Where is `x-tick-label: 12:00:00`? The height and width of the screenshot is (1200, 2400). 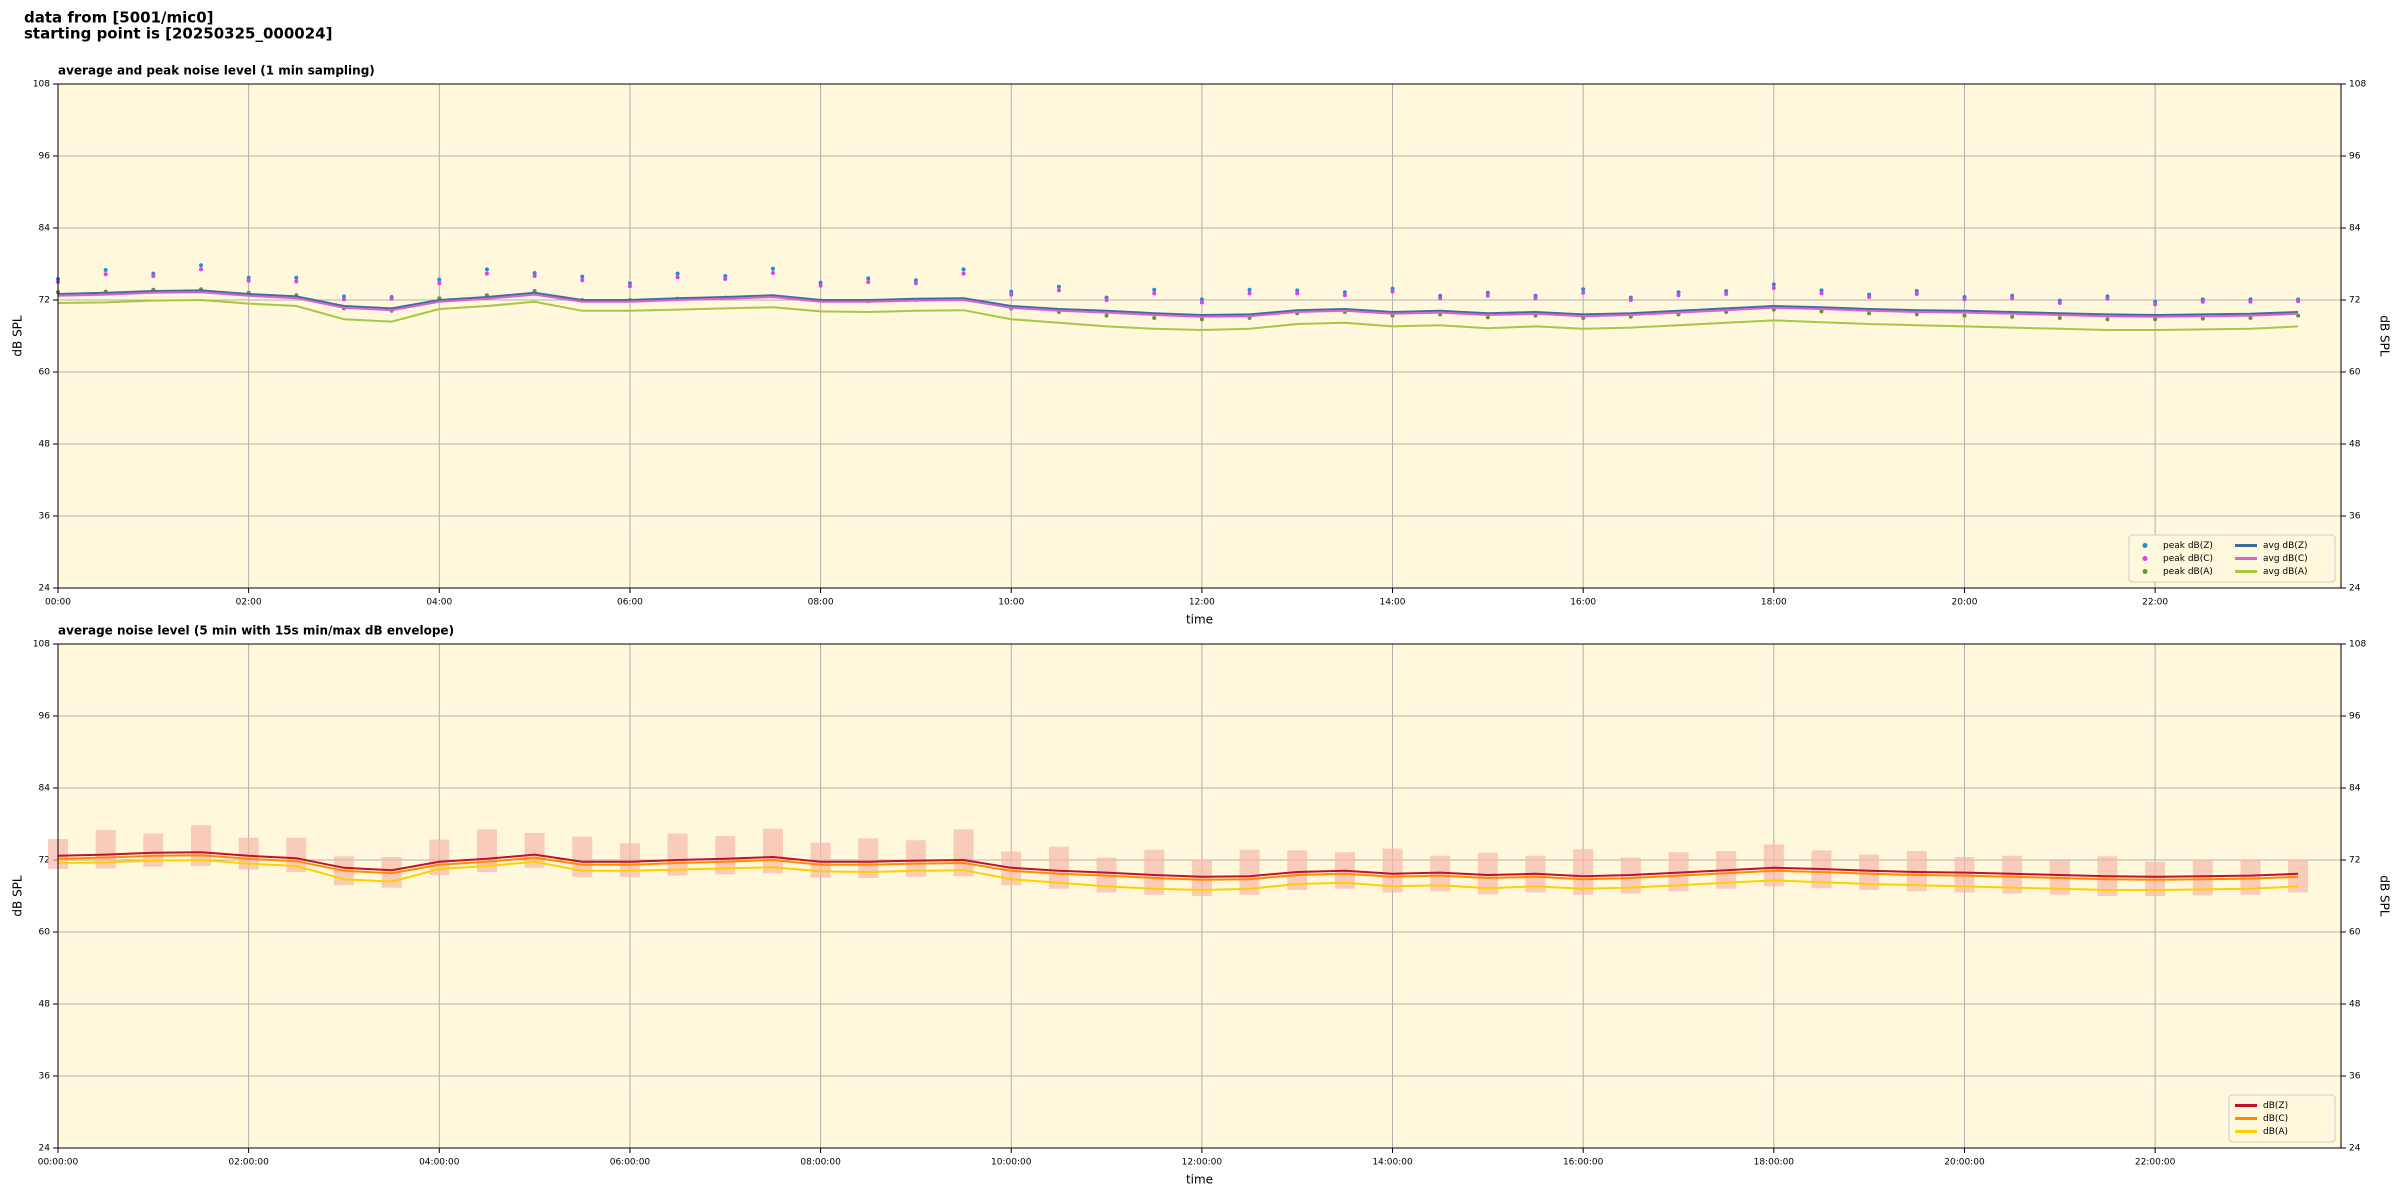
x-tick-label: 12:00:00 is located at coordinates (1202, 1163).